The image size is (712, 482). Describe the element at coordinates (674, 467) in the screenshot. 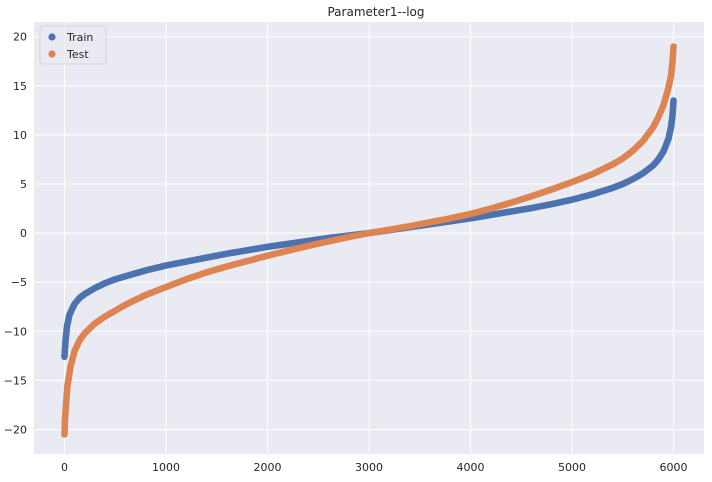

I see `x-tick-label: 6000` at that location.